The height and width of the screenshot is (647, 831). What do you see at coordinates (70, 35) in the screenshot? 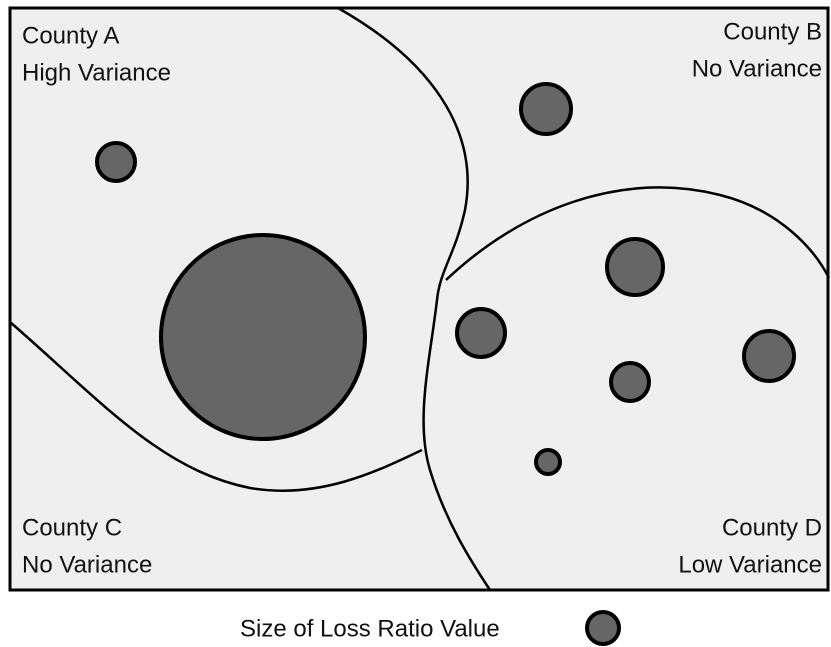
I see `region-name: County A` at bounding box center [70, 35].